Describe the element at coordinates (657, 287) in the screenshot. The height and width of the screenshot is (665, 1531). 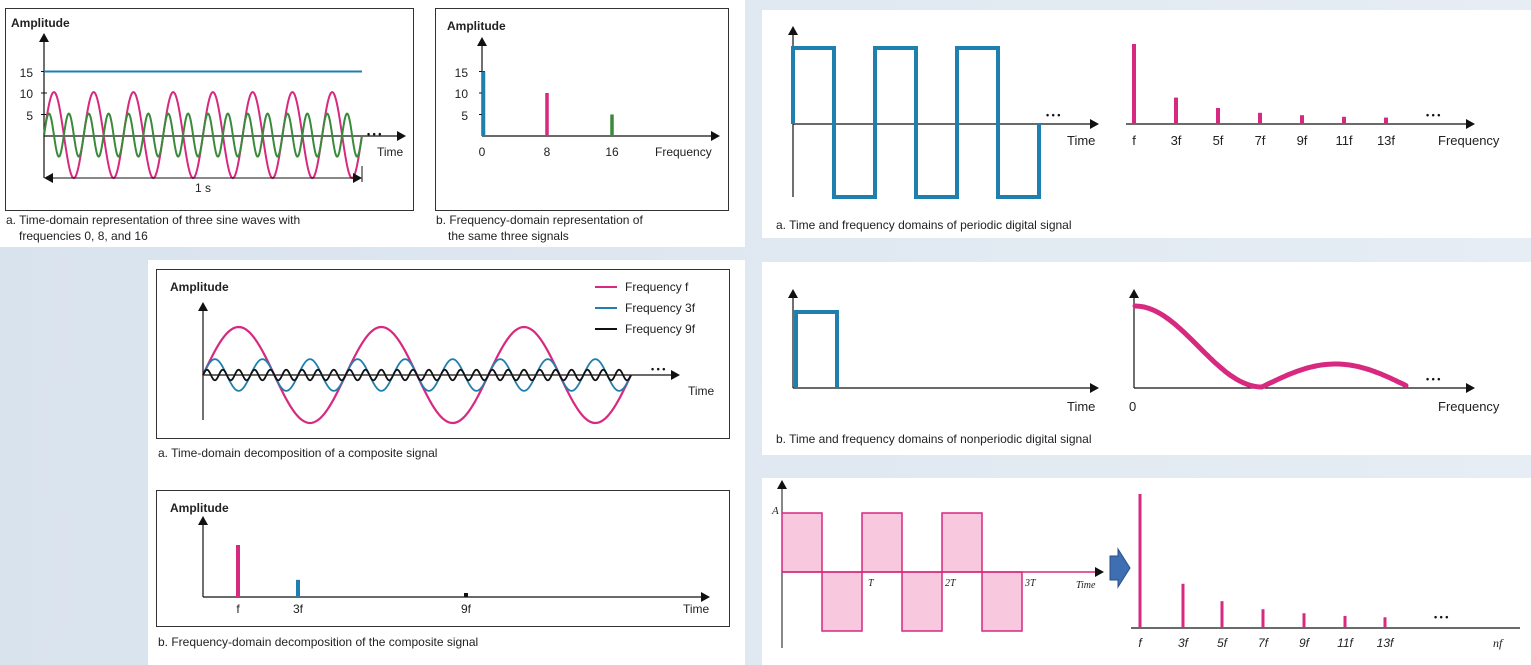
I see `legend-label: Frequency f` at that location.